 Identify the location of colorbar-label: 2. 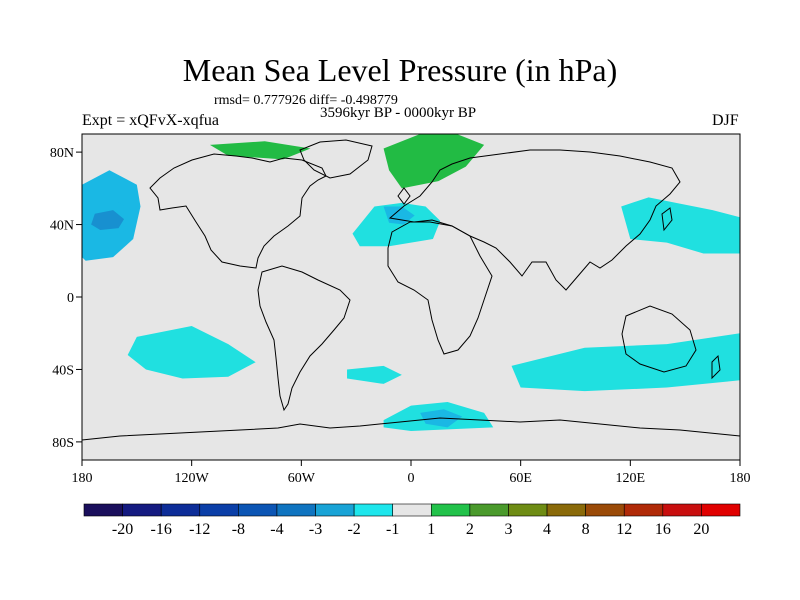
(470, 529).